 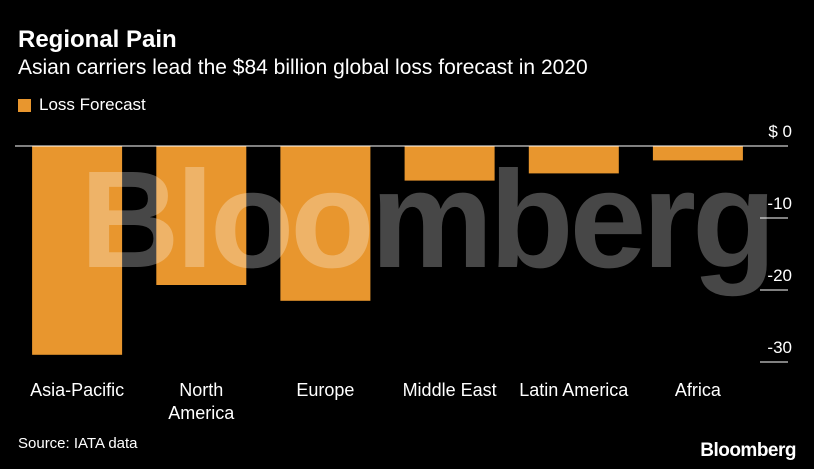 I want to click on x-tick-label: North, so click(x=201, y=390).